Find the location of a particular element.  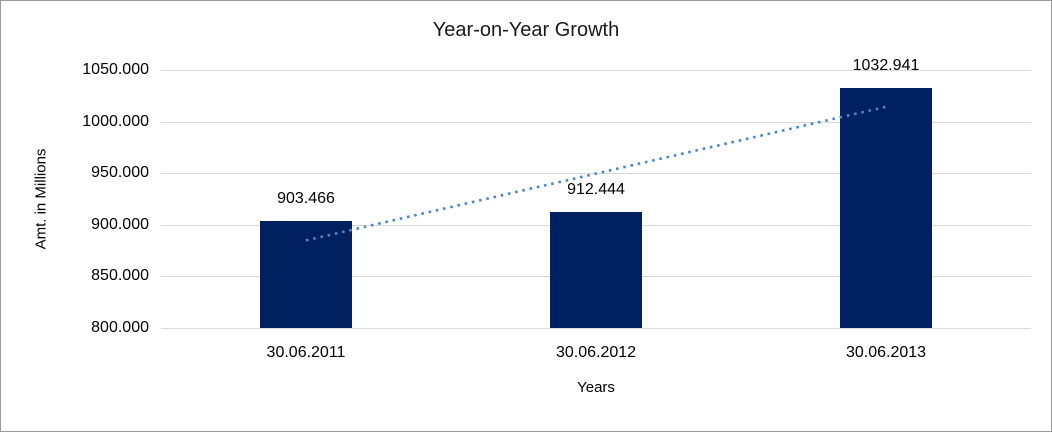

x-tick-label: 30.06.2013 is located at coordinates (886, 352).